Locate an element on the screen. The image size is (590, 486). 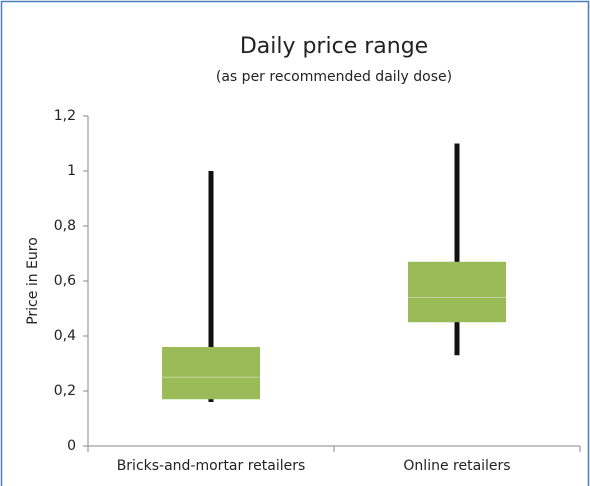
y-tick-label: 0,4 is located at coordinates (65, 336).